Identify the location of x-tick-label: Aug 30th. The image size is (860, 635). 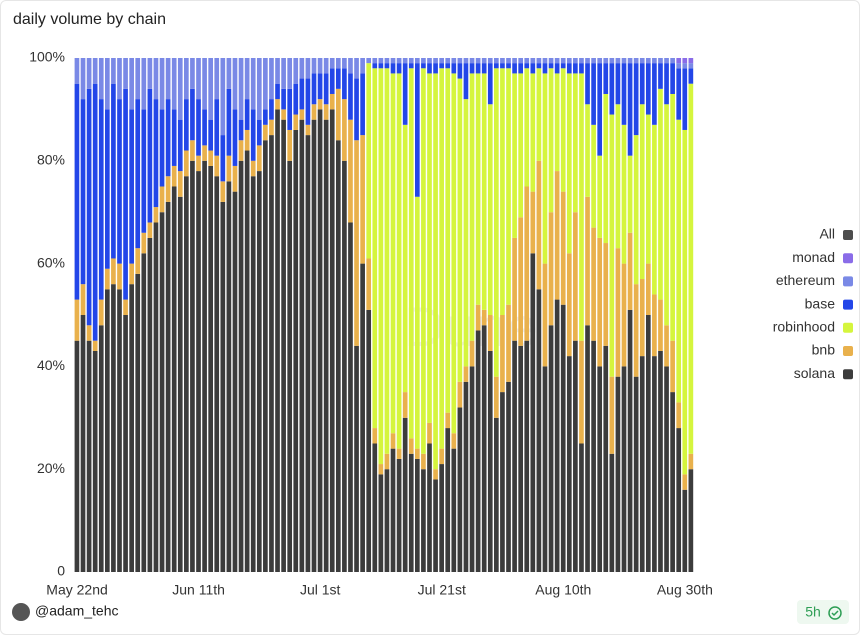
(685, 590).